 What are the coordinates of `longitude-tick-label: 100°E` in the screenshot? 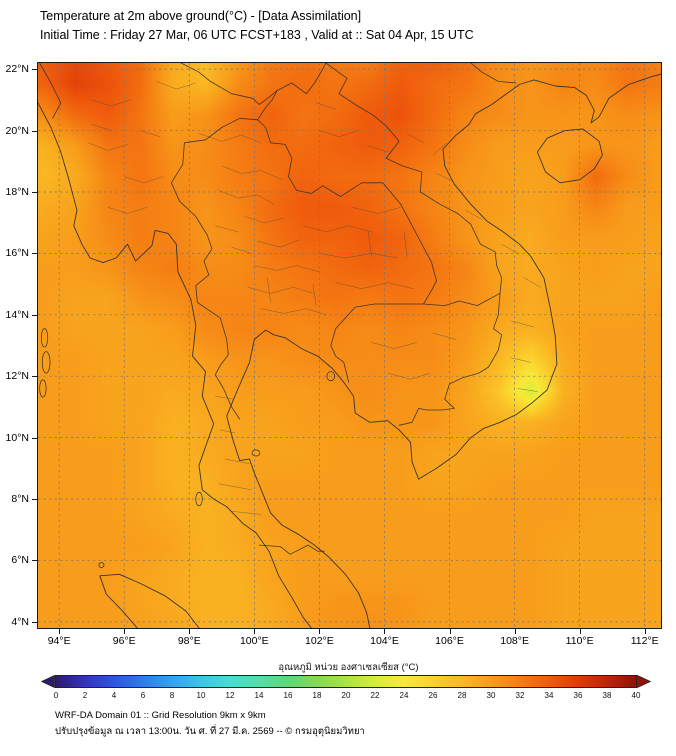 It's located at (254, 641).